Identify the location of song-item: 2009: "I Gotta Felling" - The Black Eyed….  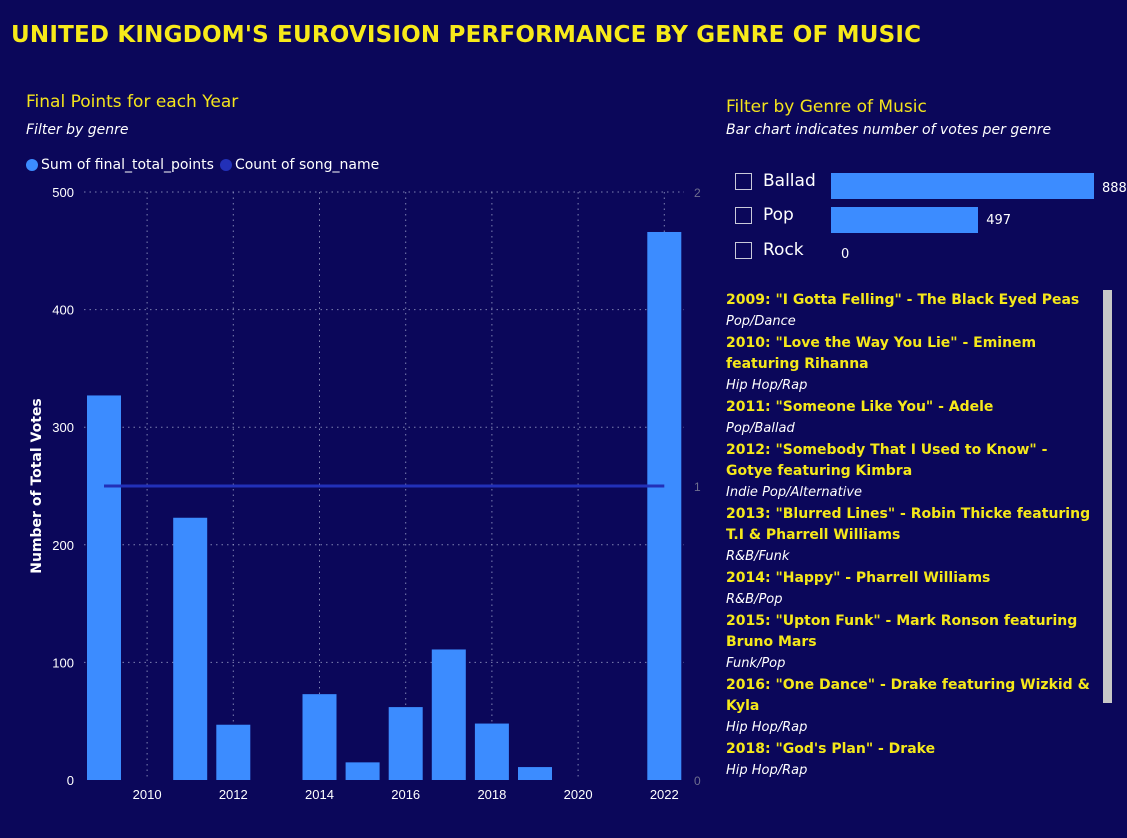
(912, 311).